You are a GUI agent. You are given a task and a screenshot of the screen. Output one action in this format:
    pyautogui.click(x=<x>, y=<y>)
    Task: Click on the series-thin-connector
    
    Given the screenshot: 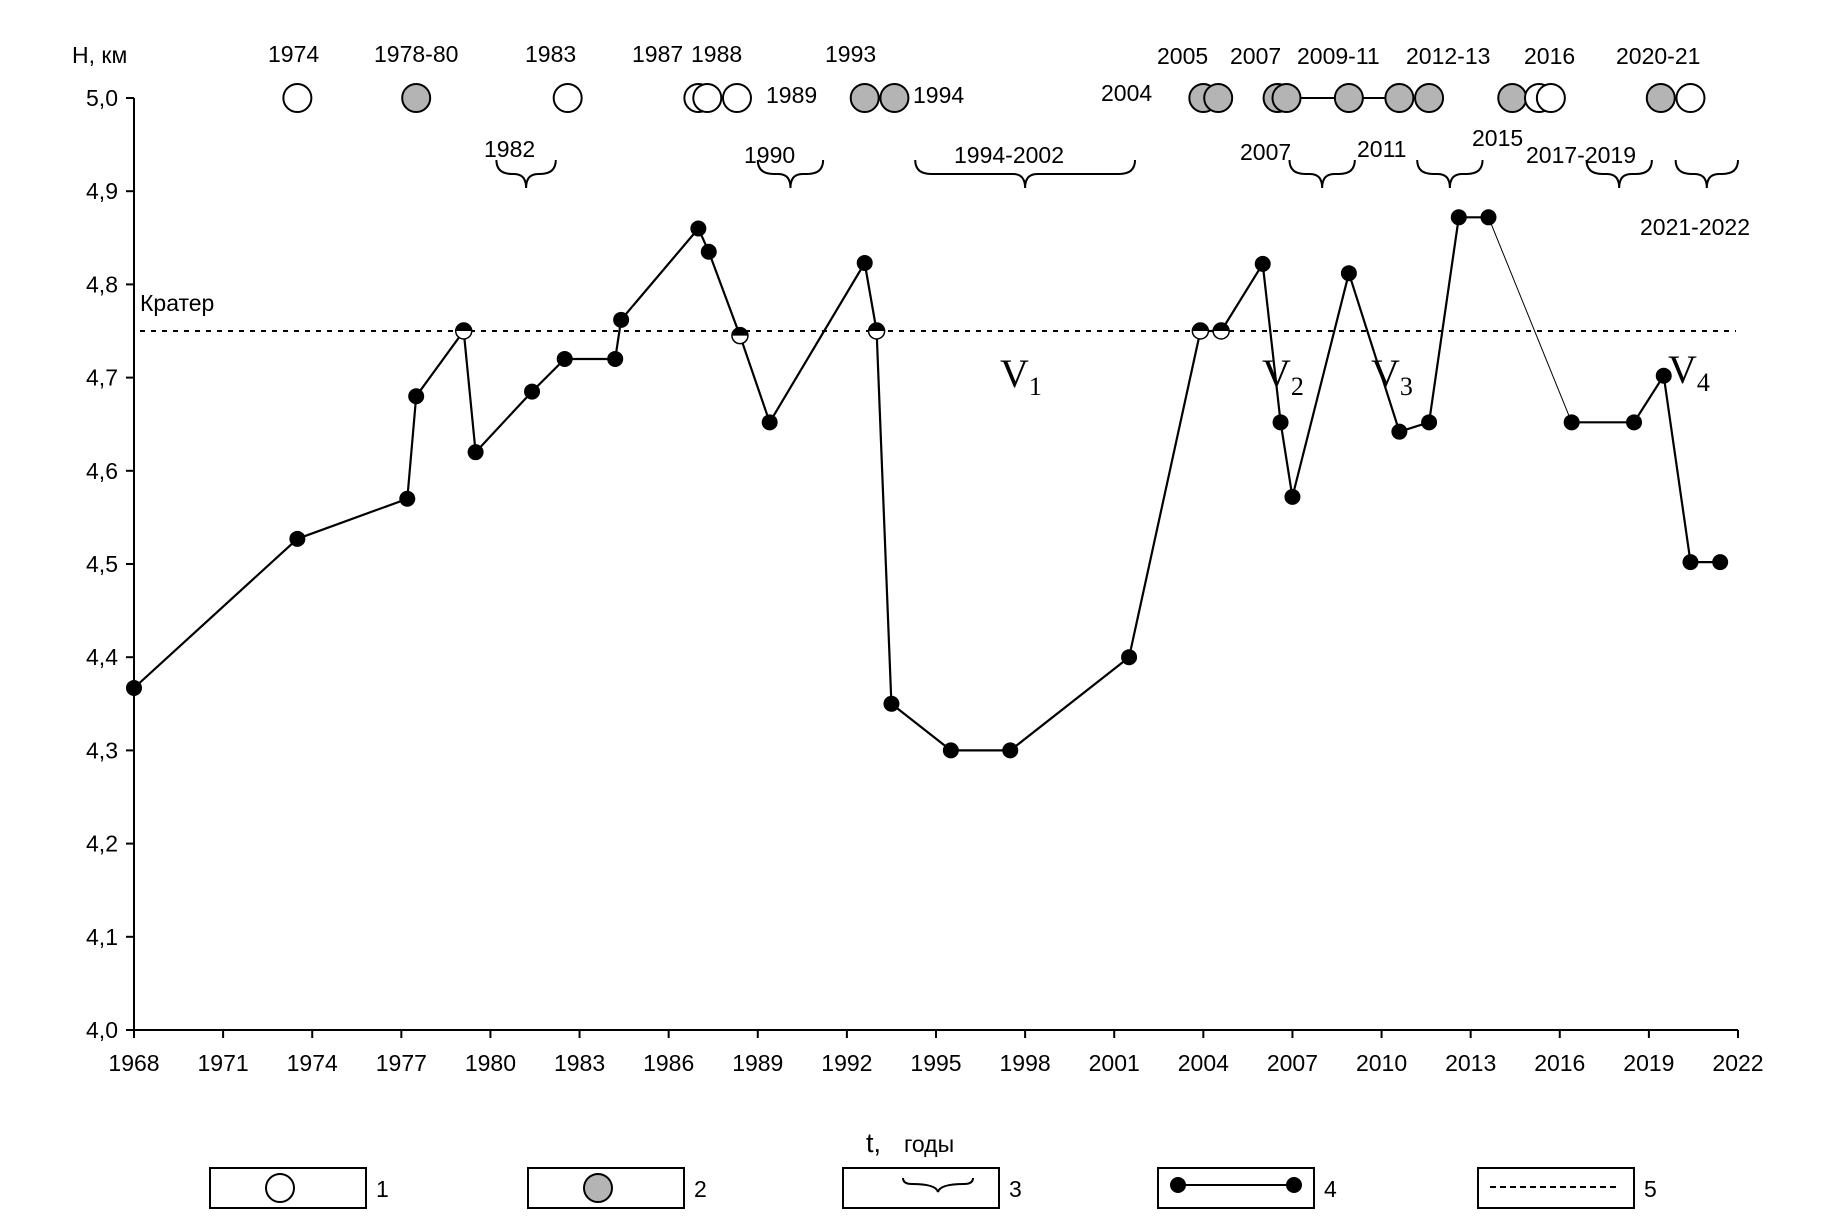 What is the action you would take?
    pyautogui.click(x=1530, y=320)
    